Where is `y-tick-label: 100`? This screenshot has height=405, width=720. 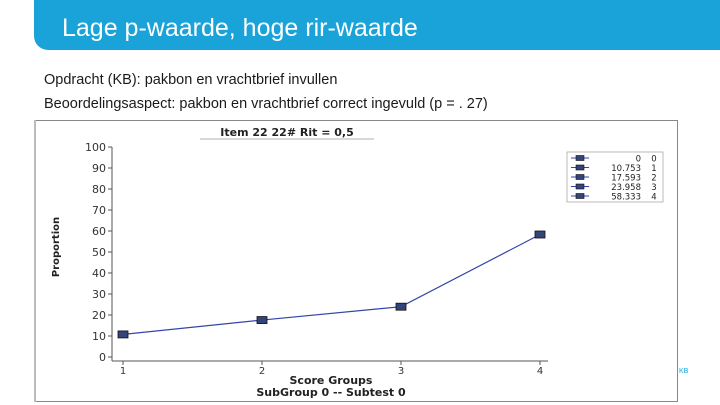 y-tick-label: 100 is located at coordinates (95, 147).